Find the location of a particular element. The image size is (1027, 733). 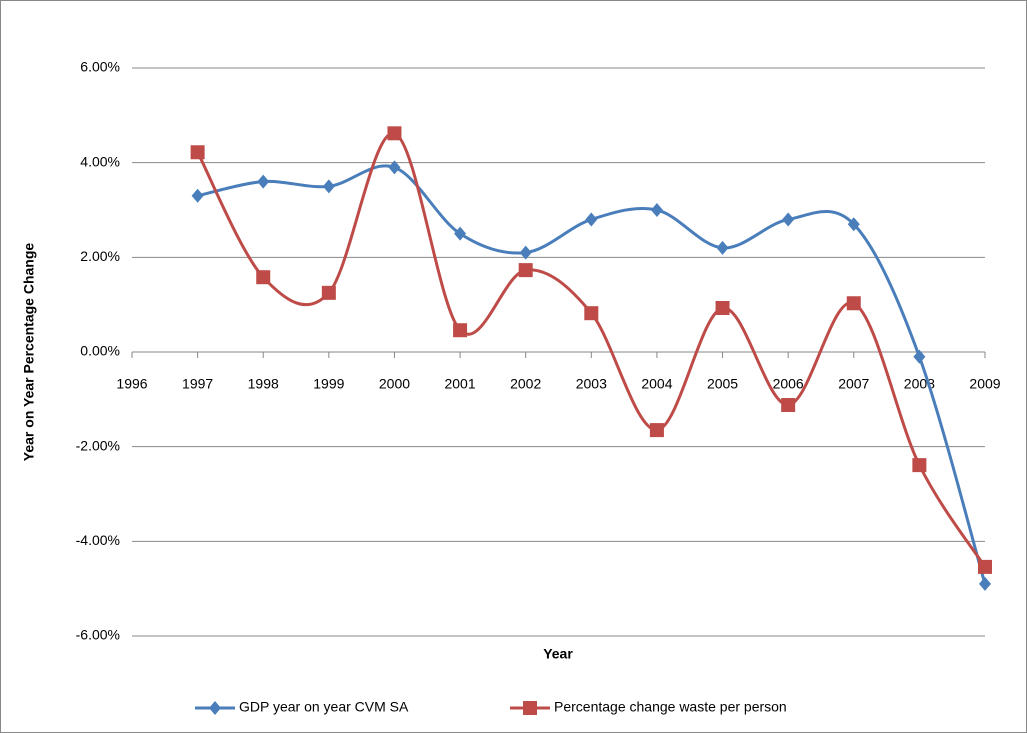

y-tick-label: -2.00% is located at coordinates (98, 445).